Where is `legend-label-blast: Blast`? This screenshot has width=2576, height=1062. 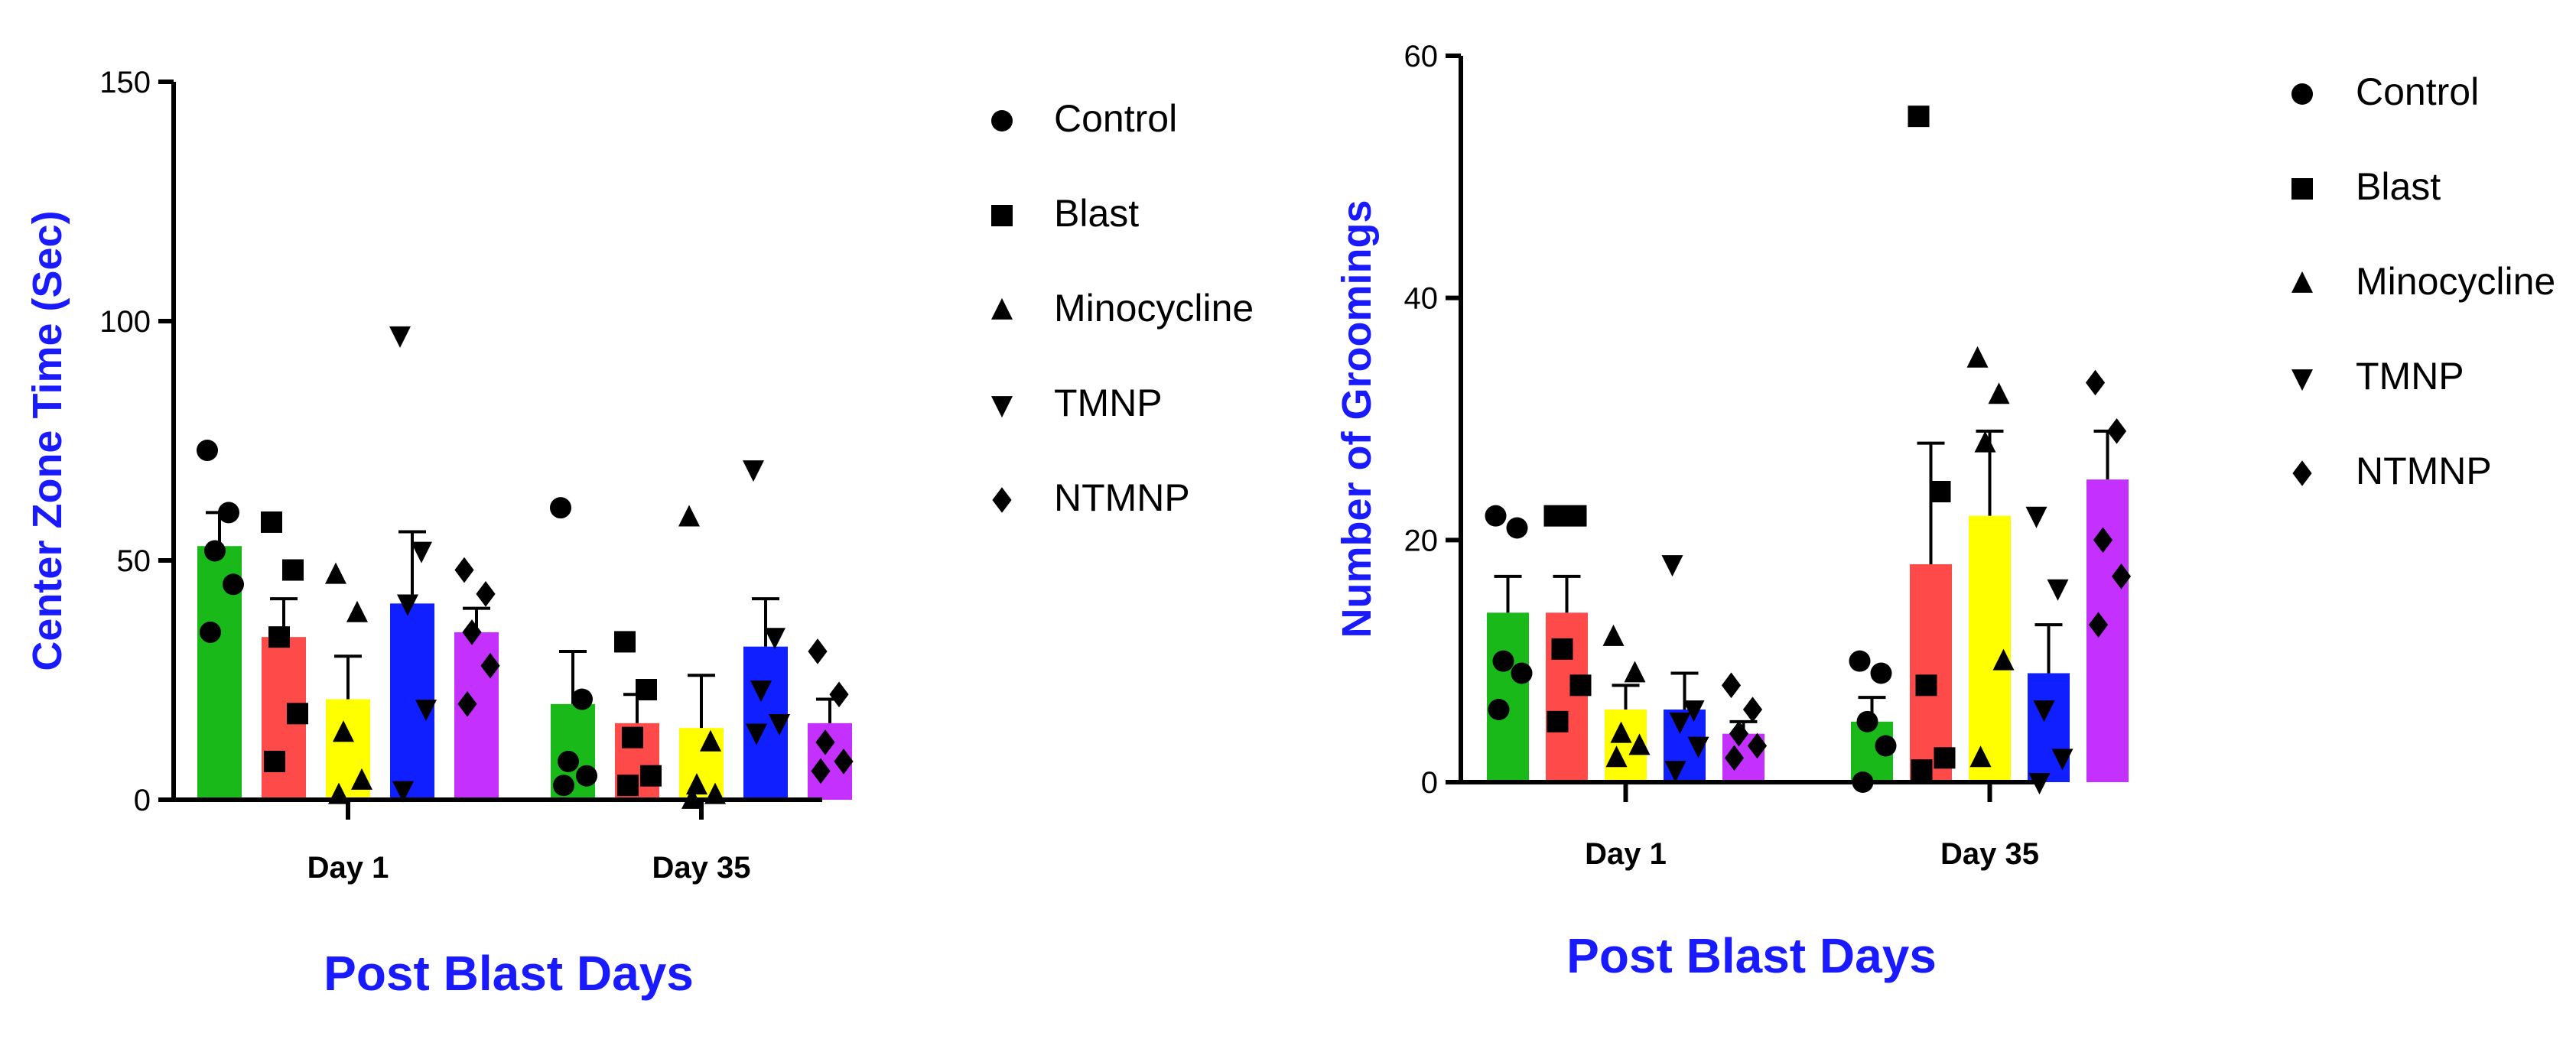
legend-label-blast: Blast is located at coordinates (2398, 186).